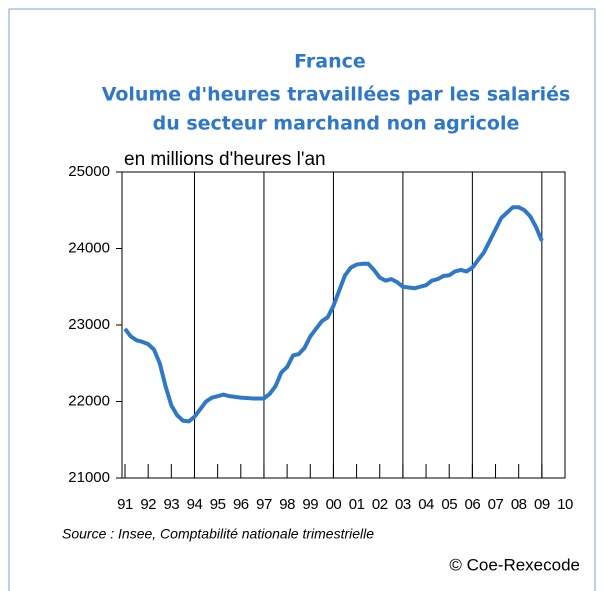  Describe the element at coordinates (225, 159) in the screenshot. I see `y-axis-label: en millions d'heures l'an` at that location.